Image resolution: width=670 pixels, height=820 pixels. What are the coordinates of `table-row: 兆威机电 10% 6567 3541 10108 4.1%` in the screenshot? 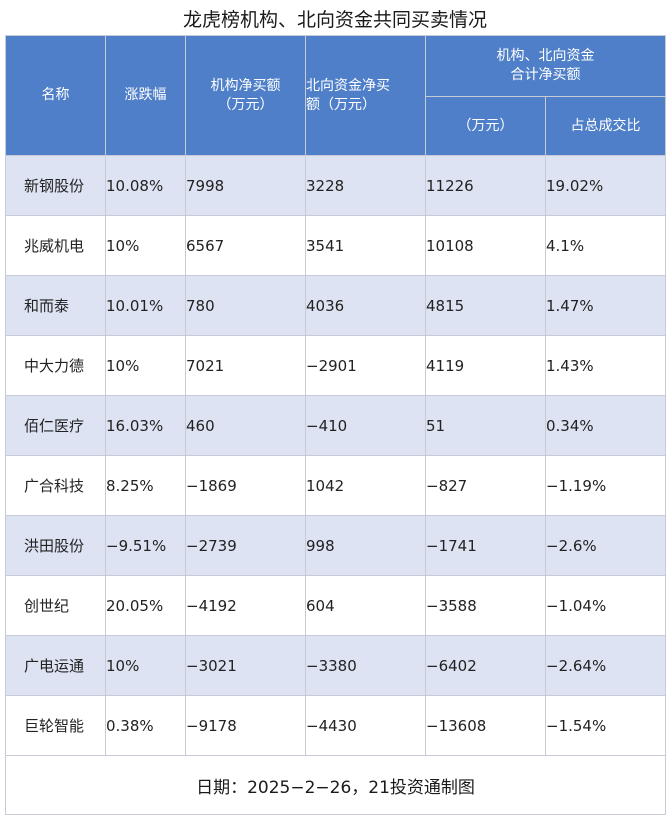 It's located at (335, 245).